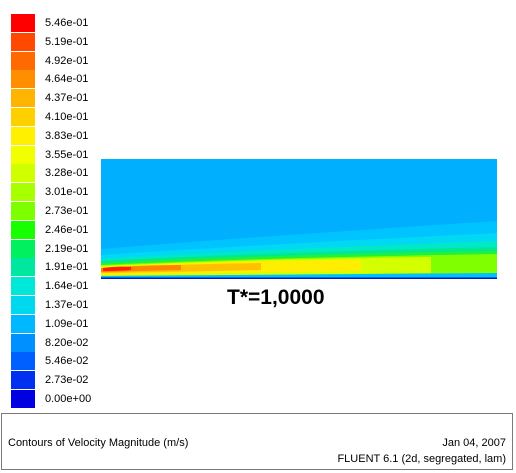 The height and width of the screenshot is (473, 516). What do you see at coordinates (67, 211) in the screenshot?
I see `colorbar-label: 2.73e-01` at bounding box center [67, 211].